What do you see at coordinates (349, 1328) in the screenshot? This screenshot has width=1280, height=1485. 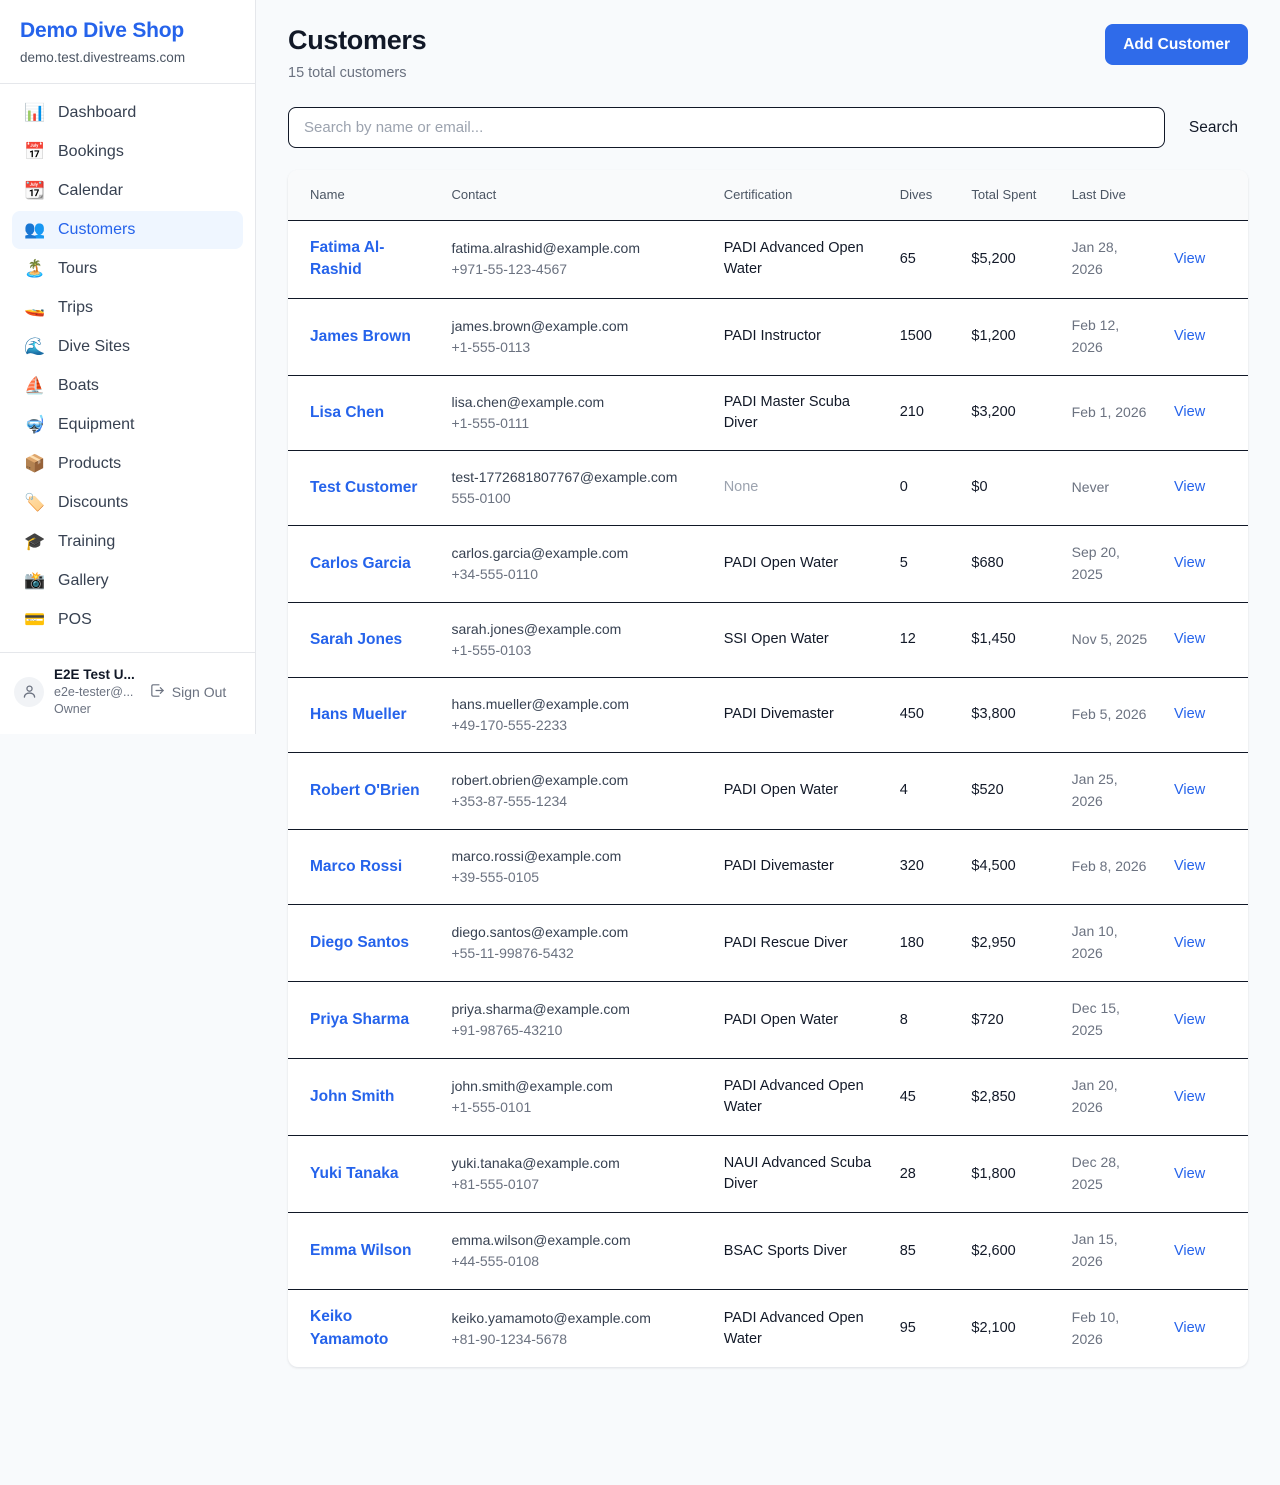 I see `customer-name: Keiko Yamamoto` at bounding box center [349, 1328].